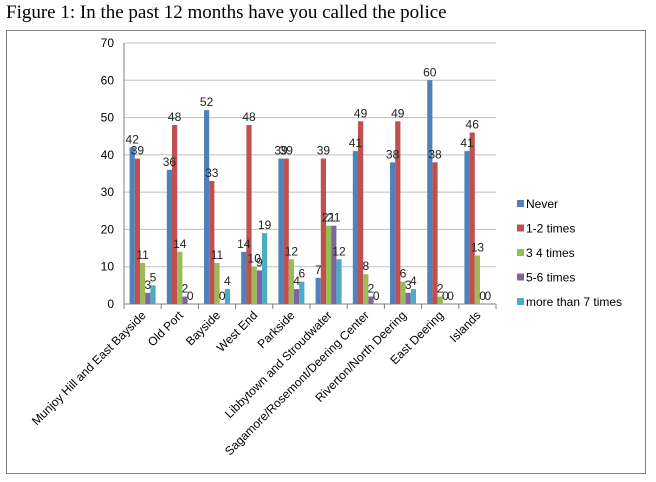  Describe the element at coordinates (478, 248) in the screenshot. I see `data-label: 13` at that location.